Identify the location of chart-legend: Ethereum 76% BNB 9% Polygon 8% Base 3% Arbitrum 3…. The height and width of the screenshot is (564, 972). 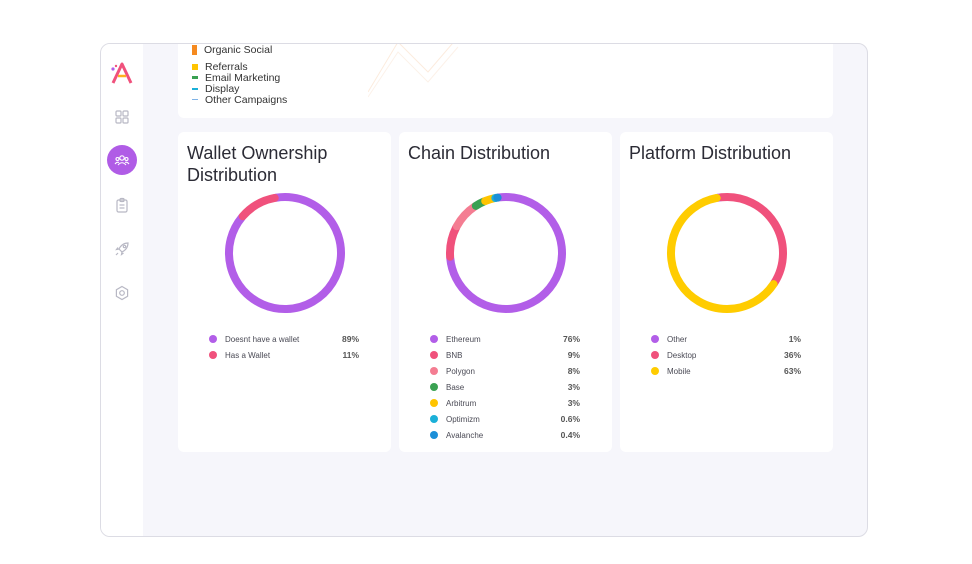
(505, 387).